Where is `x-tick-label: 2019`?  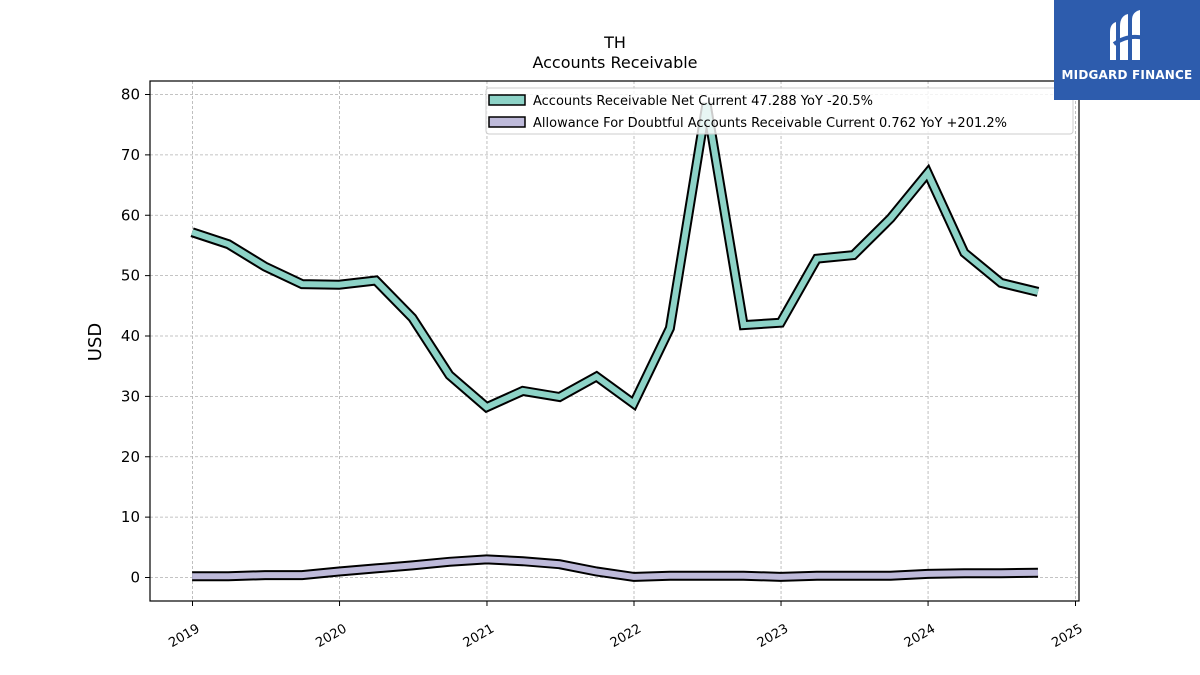 x-tick-label: 2019 is located at coordinates (184, 636).